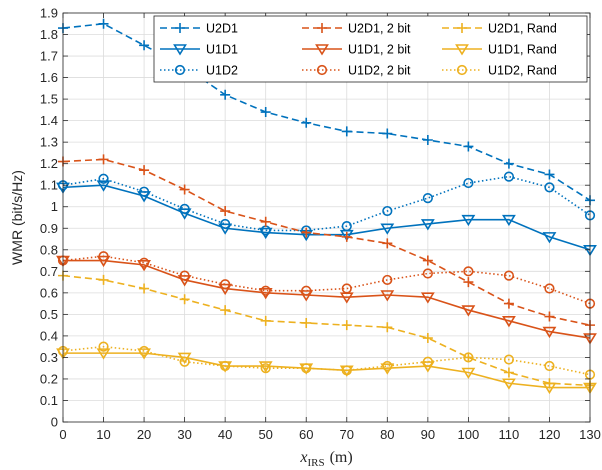  Describe the element at coordinates (49, 185) in the screenshot. I see `y-tick-label: 1.1` at that location.